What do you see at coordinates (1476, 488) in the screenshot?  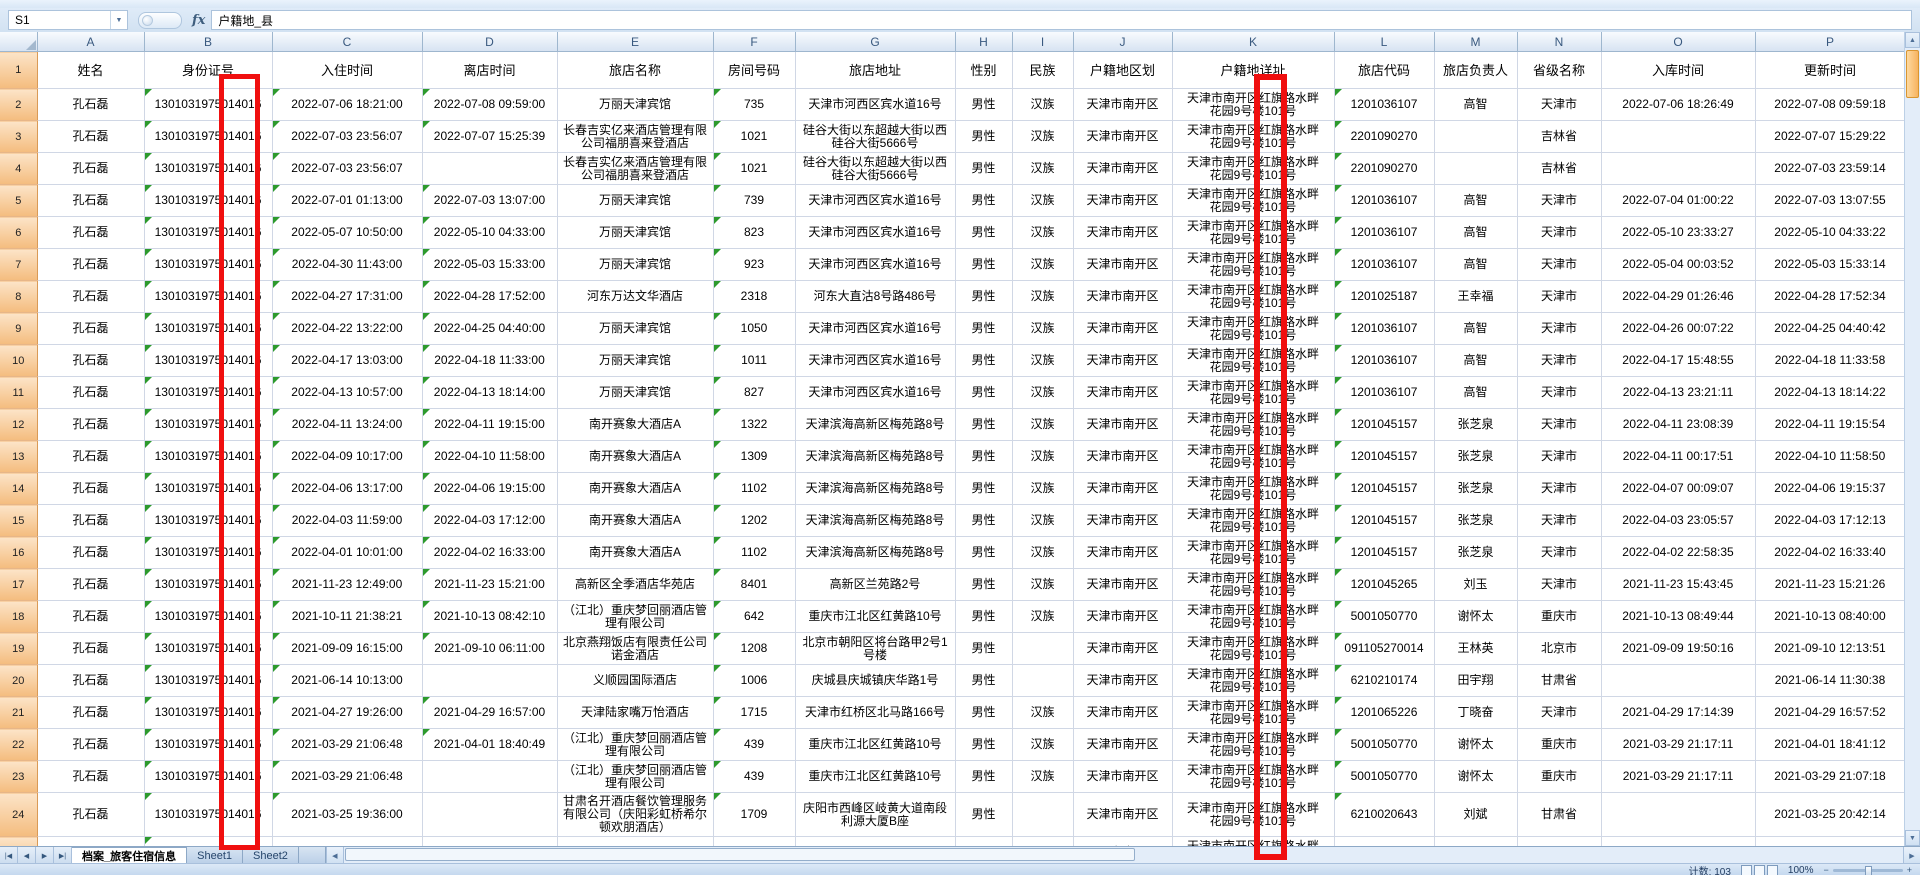 I see `cell-M14: 张芝泉` at bounding box center [1476, 488].